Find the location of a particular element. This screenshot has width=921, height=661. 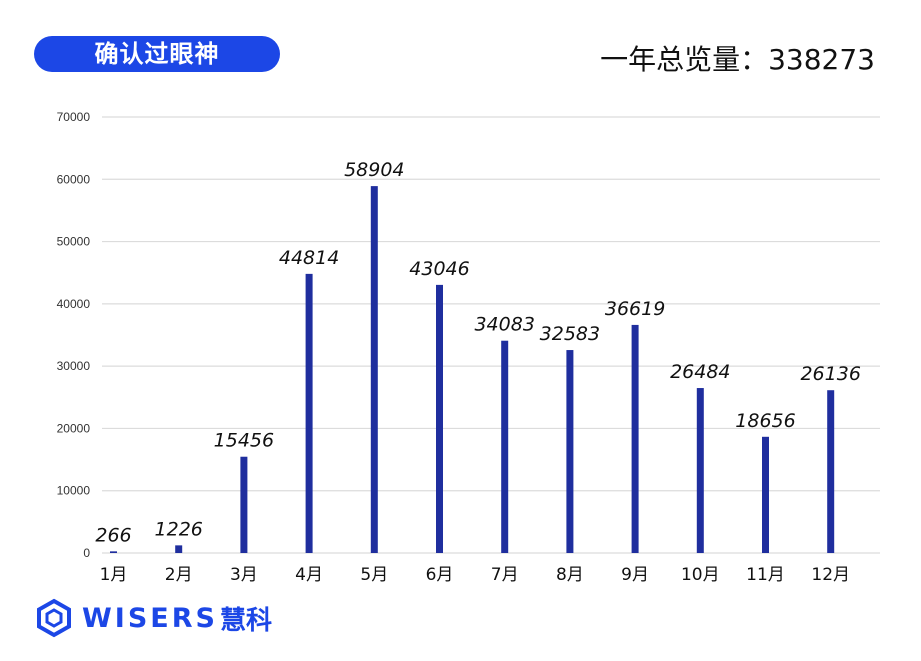

title-badge: 确认过眼神 is located at coordinates (157, 54).